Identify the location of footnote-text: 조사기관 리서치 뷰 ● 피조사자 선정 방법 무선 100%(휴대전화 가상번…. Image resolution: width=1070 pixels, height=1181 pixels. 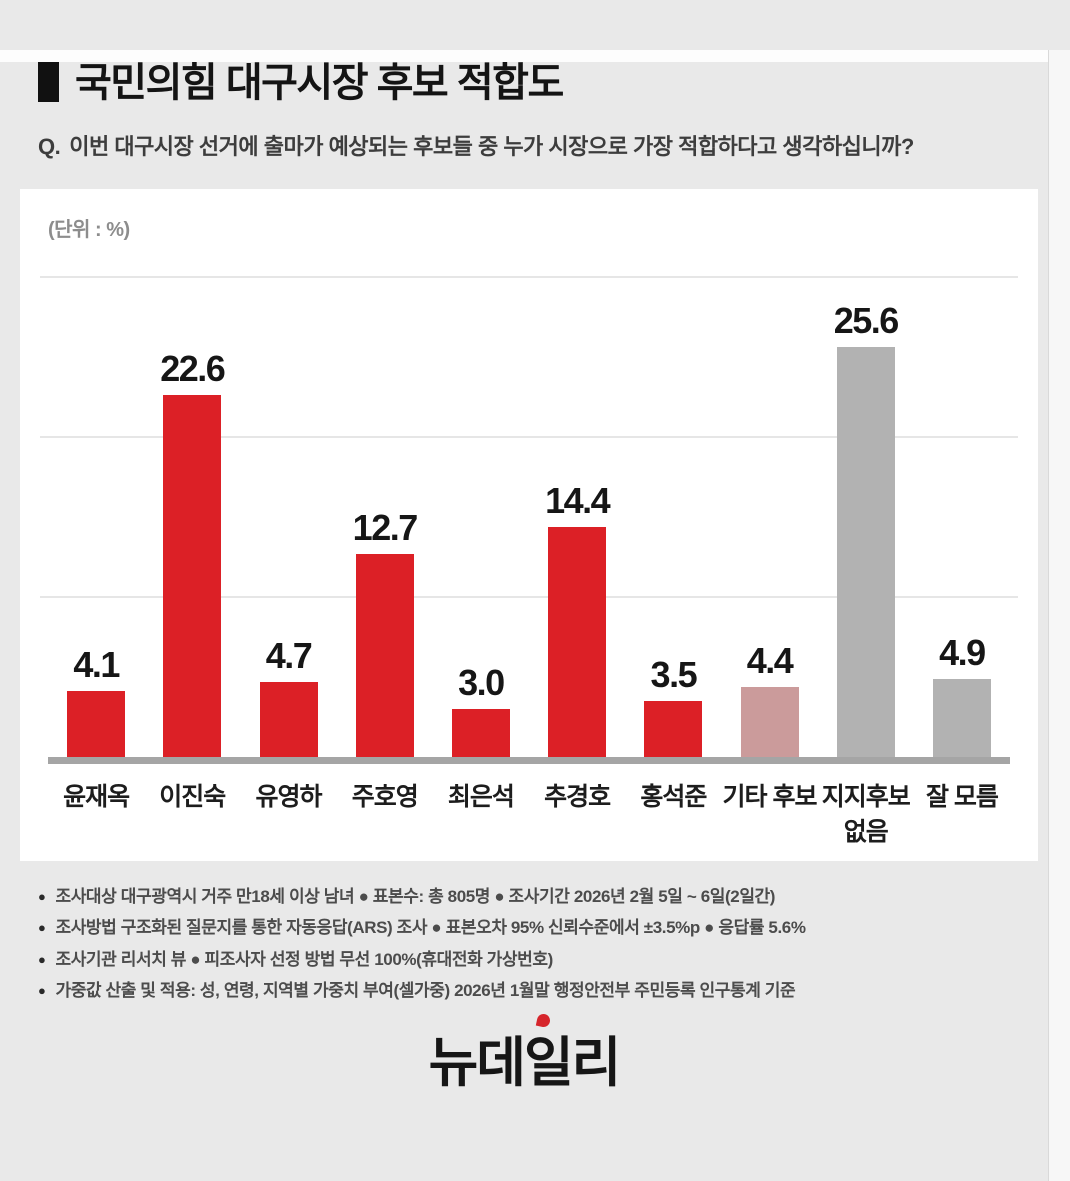
(304, 959).